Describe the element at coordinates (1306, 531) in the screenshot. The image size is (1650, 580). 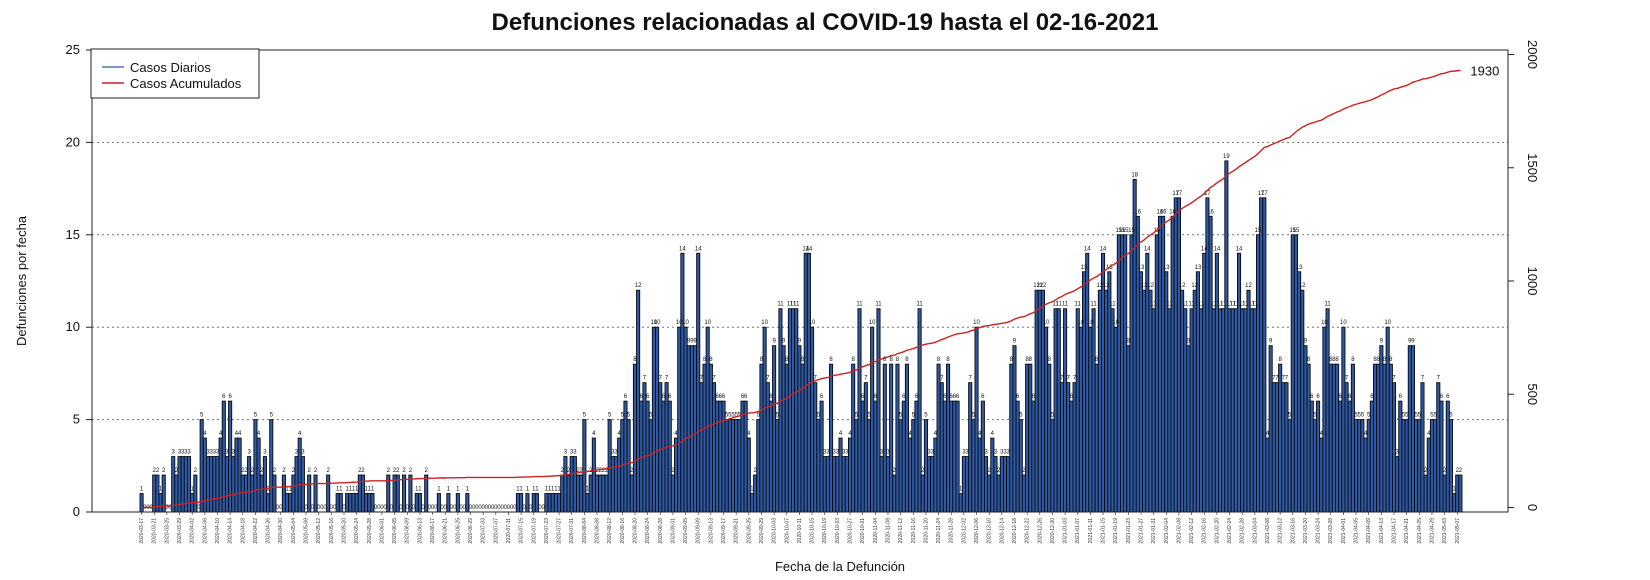
I see `x-tick-label: 2021-03-20` at that location.